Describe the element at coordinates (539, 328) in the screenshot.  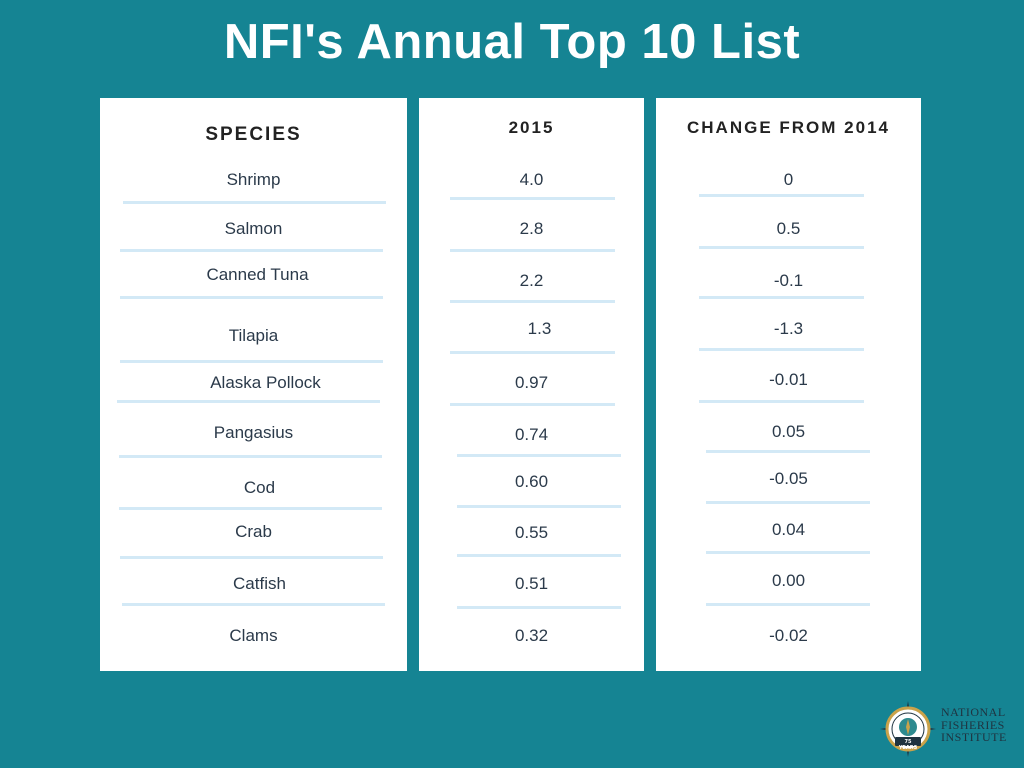
I see `value-2015-cell: 1.3` at that location.